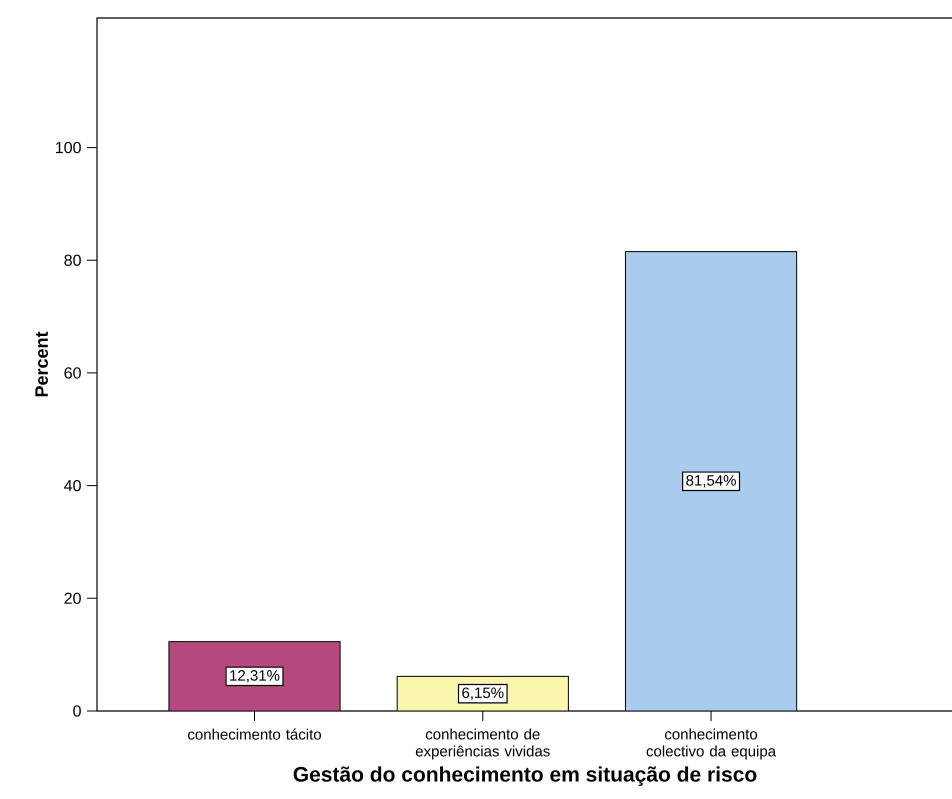 This screenshot has height=799, width=952. Describe the element at coordinates (525, 776) in the screenshot. I see `x-axis-title: Gestão do conhecimento em situação de risco` at that location.